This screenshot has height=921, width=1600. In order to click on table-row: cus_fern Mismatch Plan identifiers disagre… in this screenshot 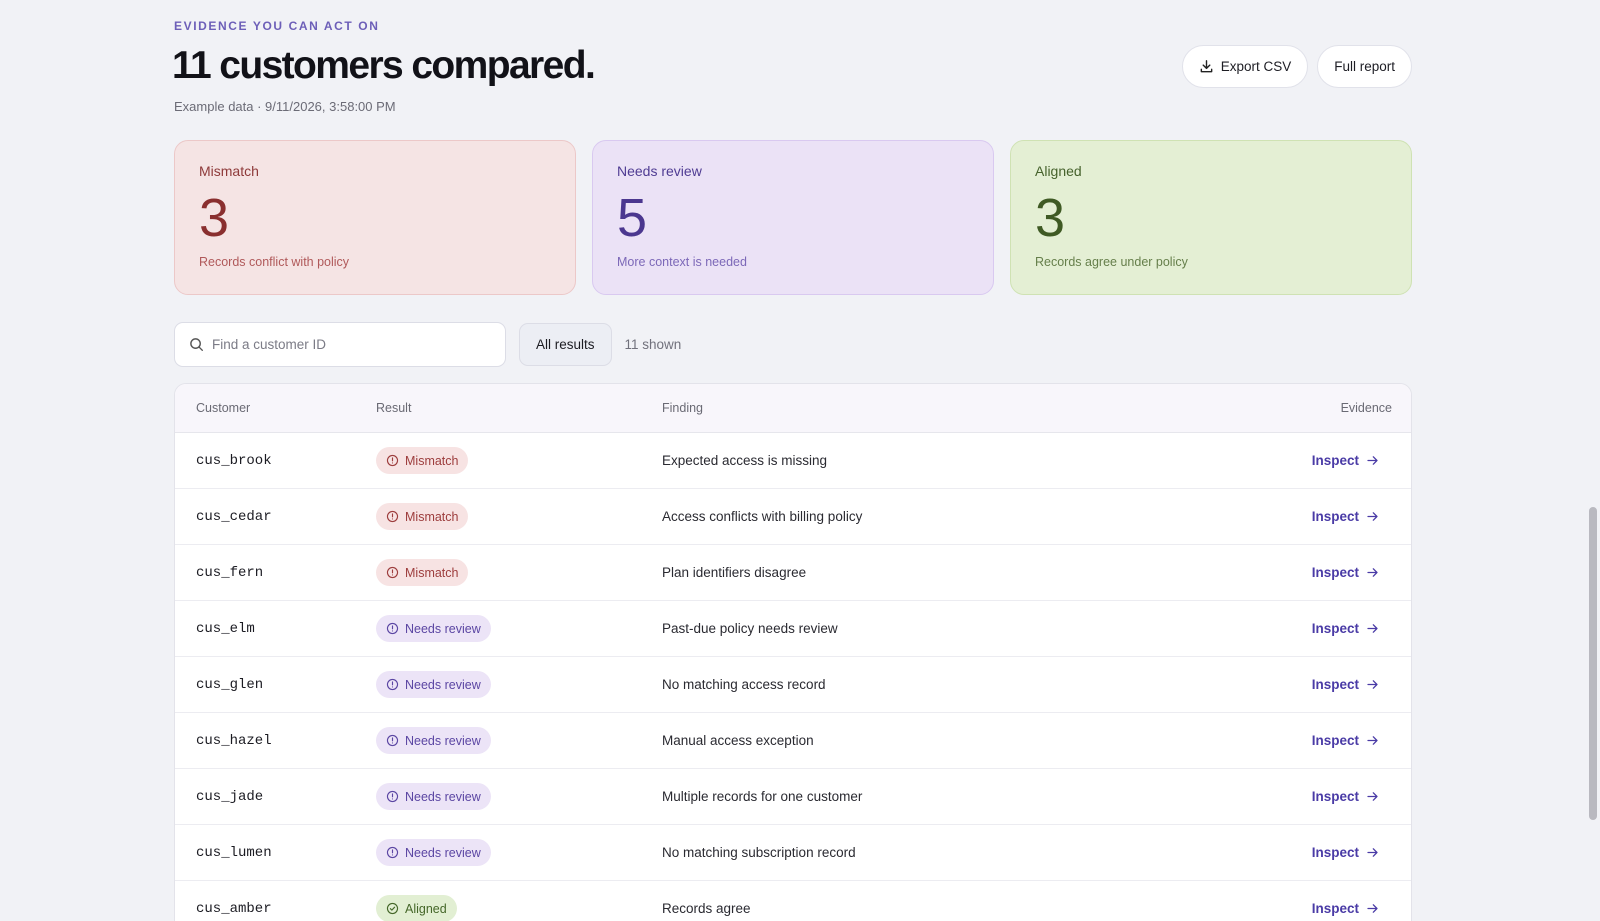, I will do `click(793, 573)`.